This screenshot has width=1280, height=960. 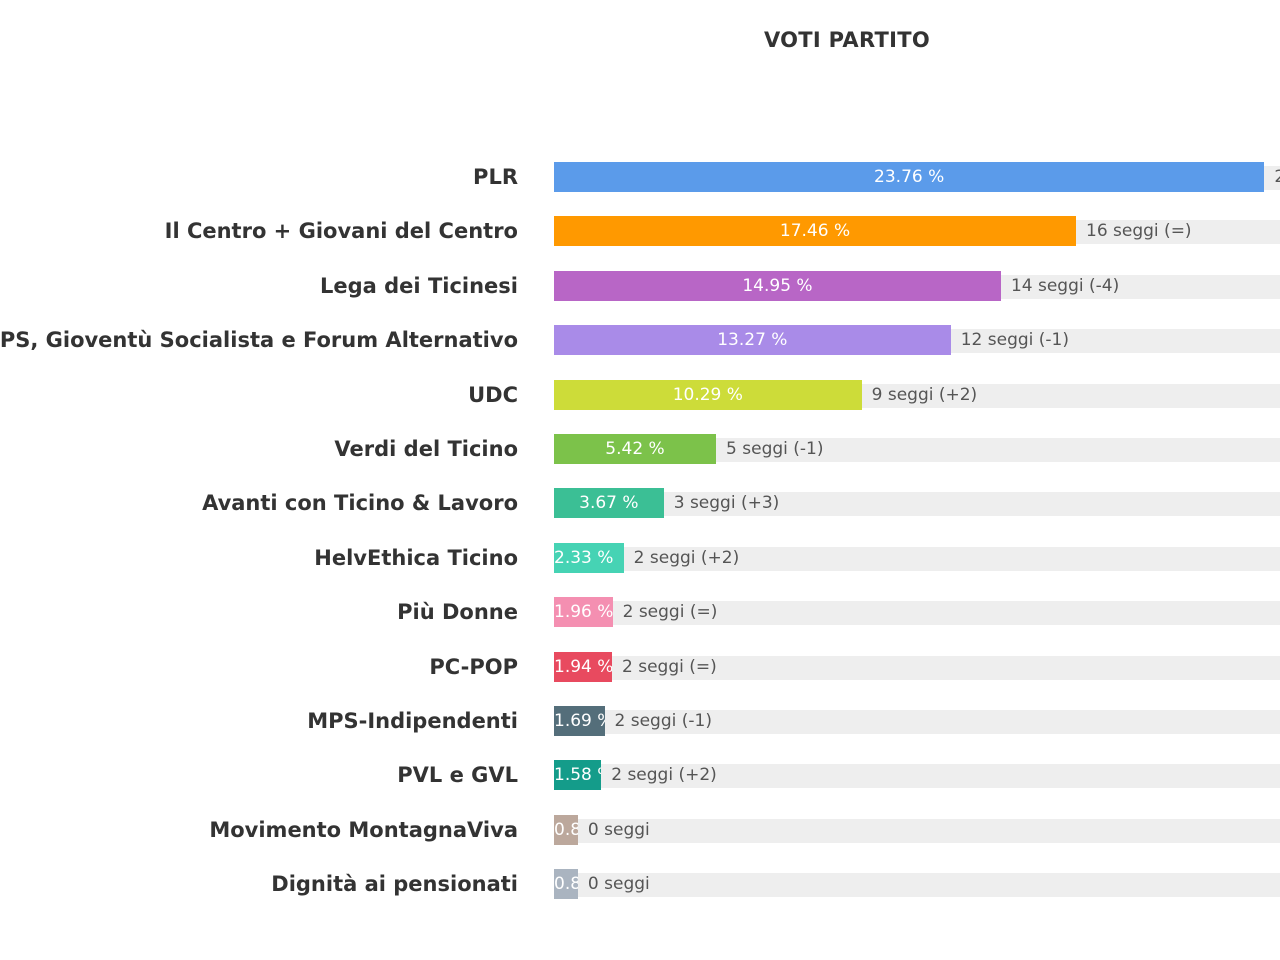 I want to click on value-label: 14.95 %, so click(x=777, y=285).